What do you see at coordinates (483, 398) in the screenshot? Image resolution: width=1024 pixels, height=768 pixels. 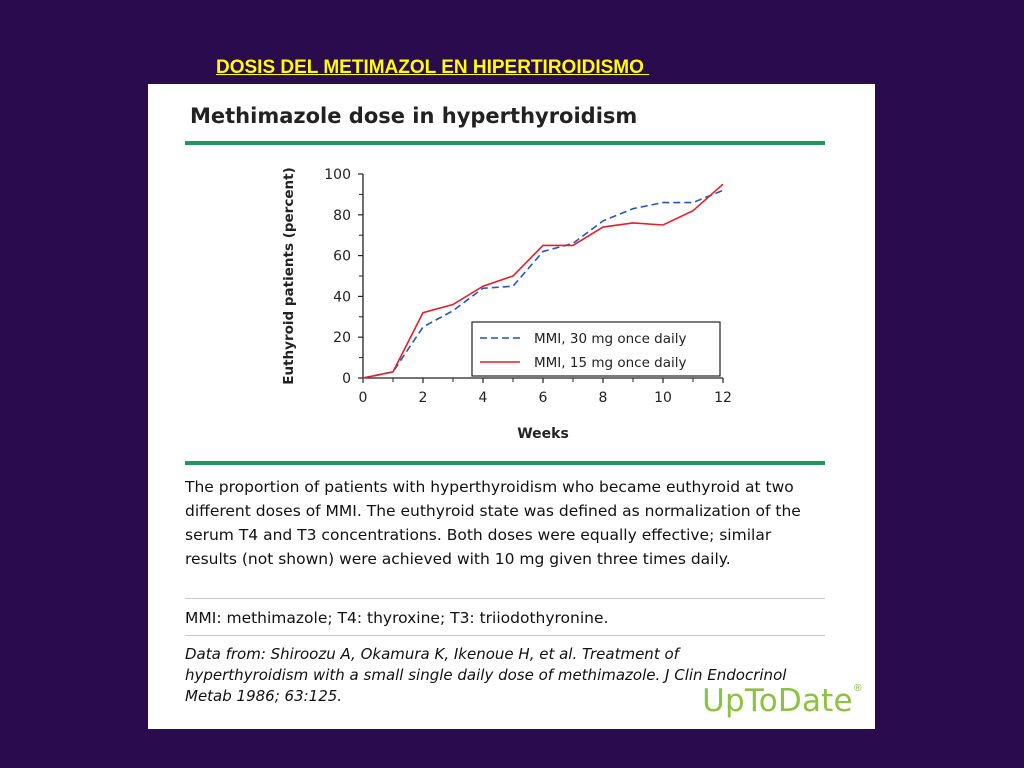 I see `x-tick-label: 4` at bounding box center [483, 398].